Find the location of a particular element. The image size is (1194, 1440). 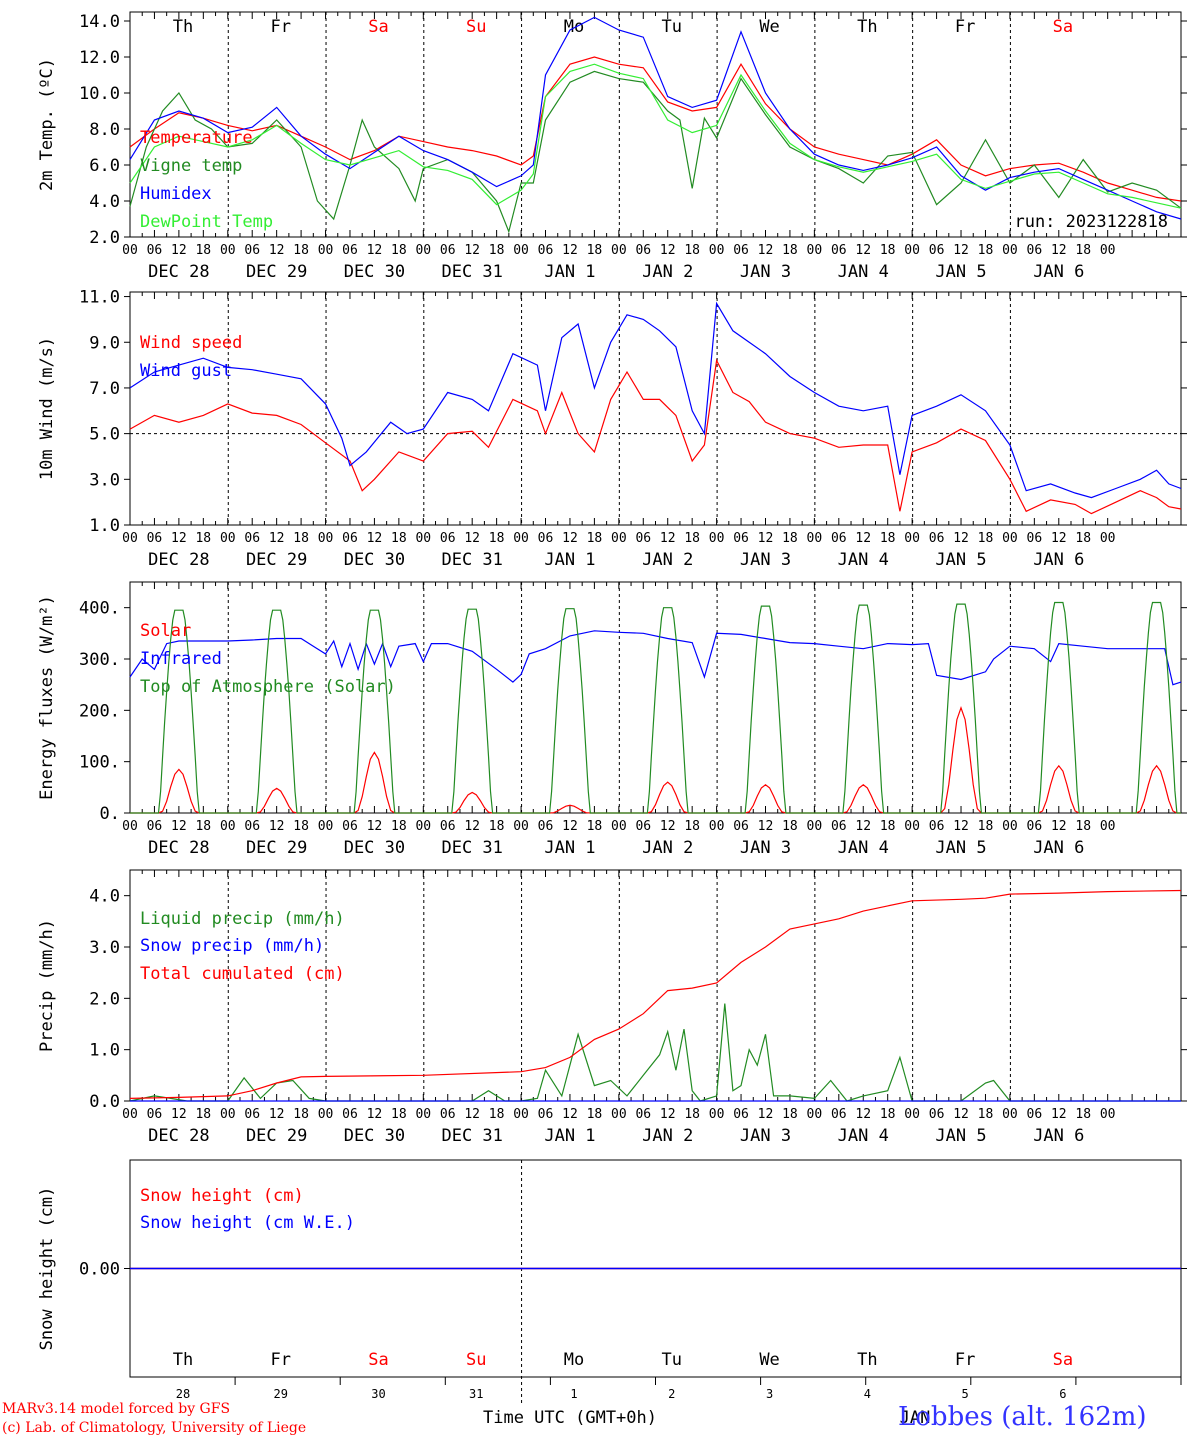

date-label: DEC 30 is located at coordinates (374, 848).